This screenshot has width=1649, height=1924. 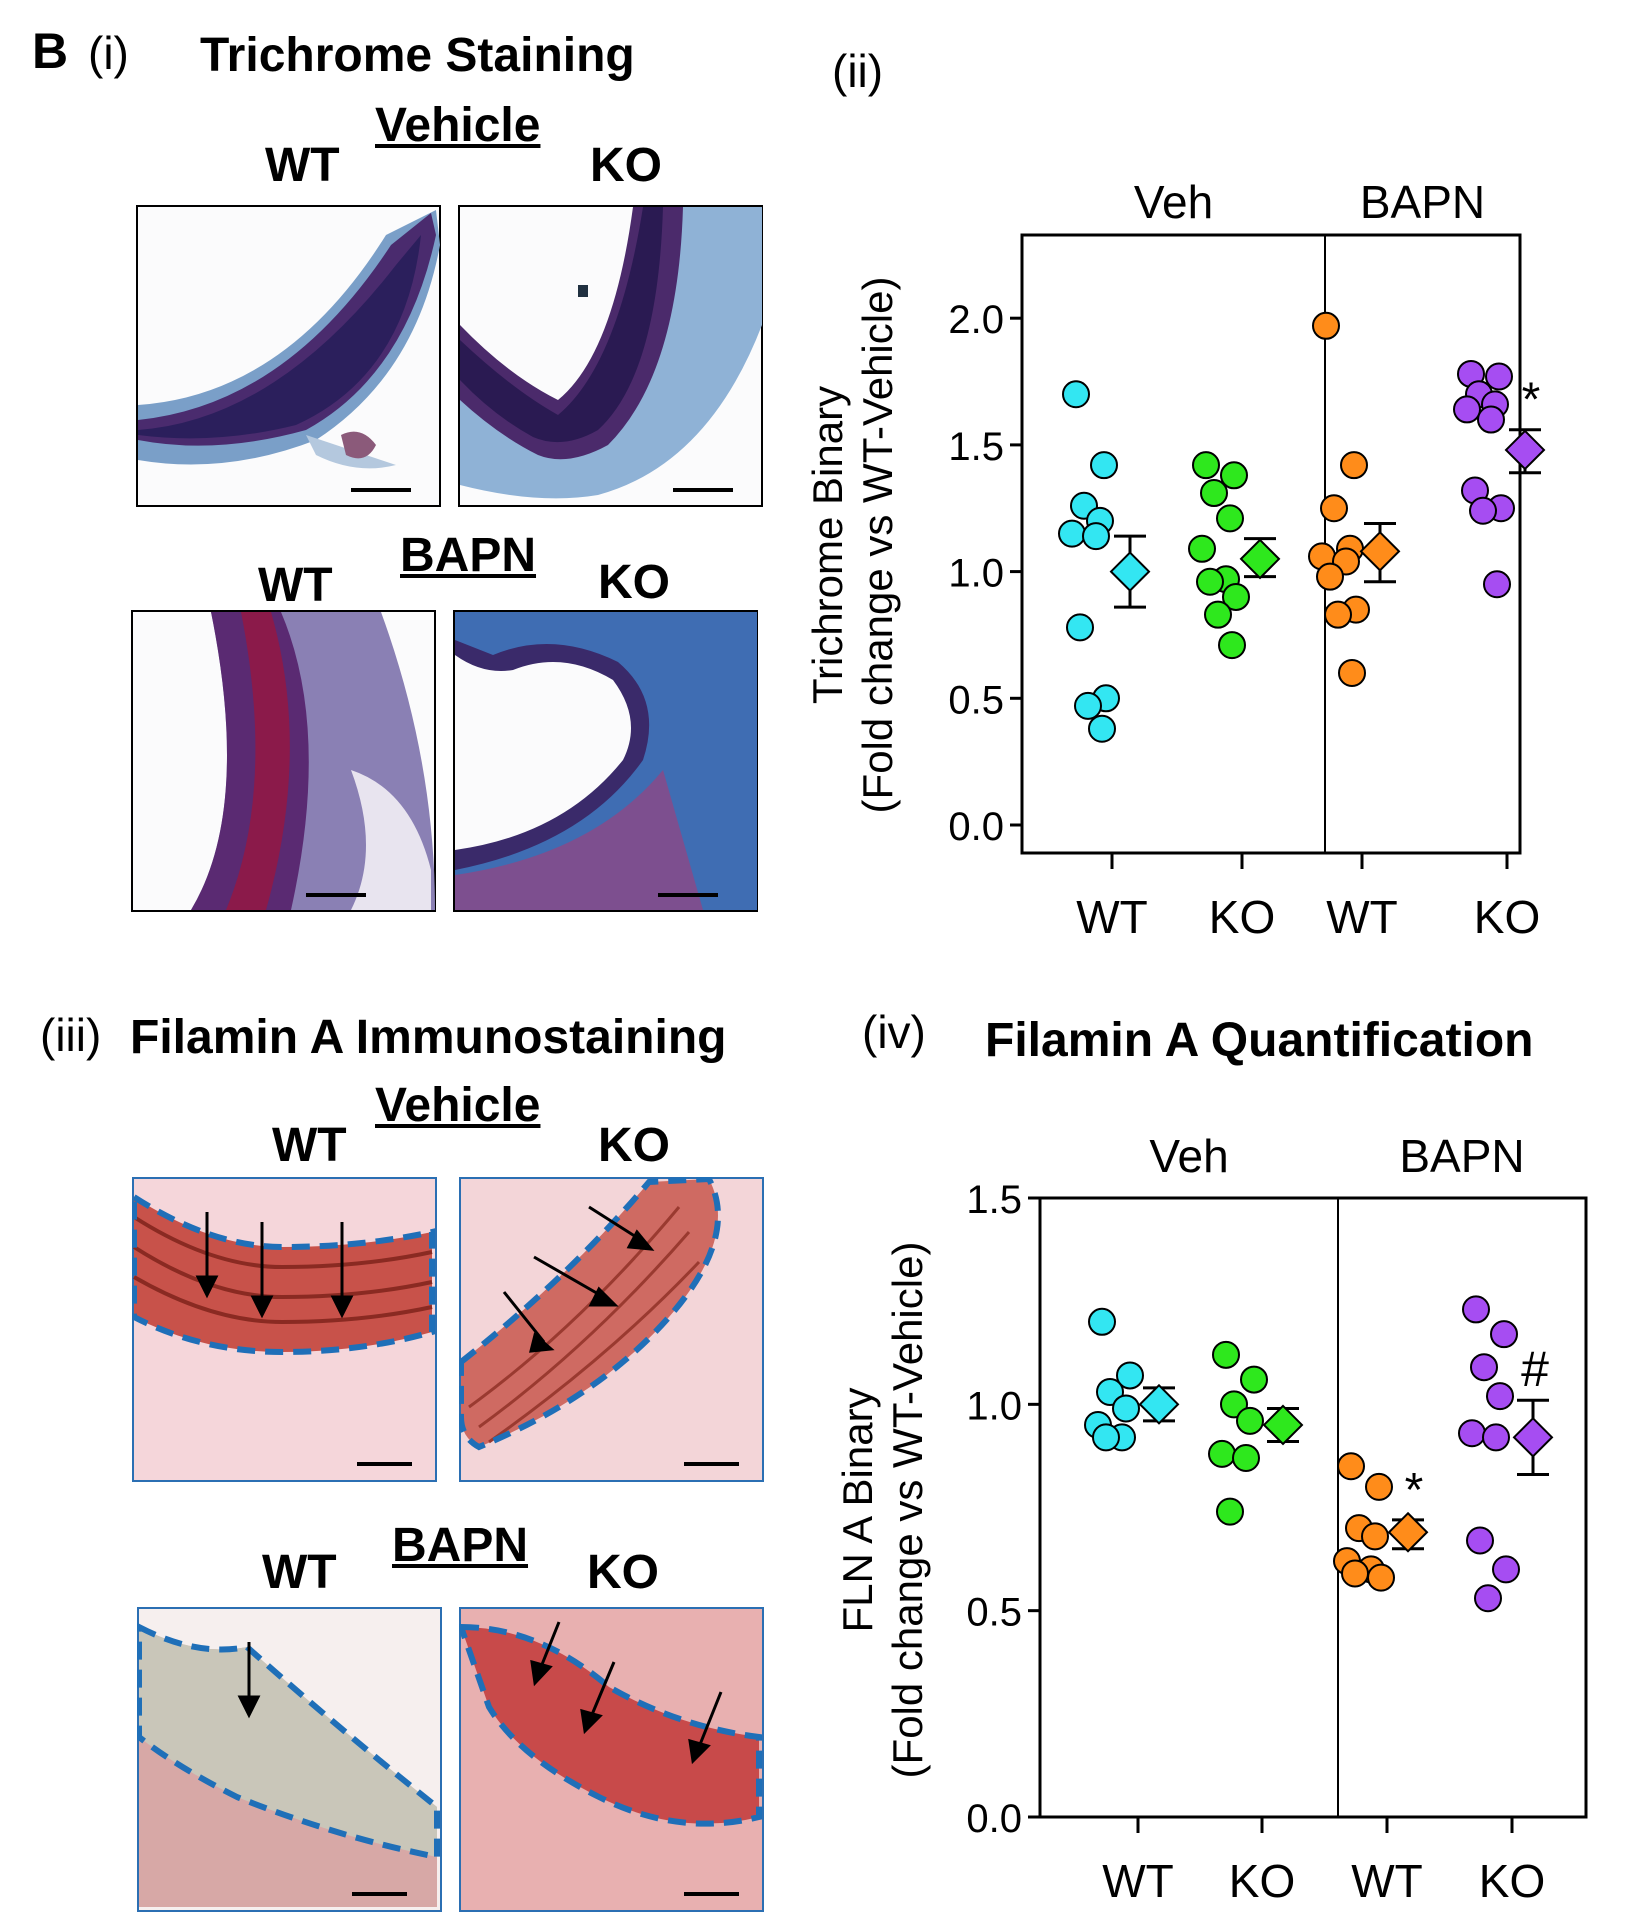 What do you see at coordinates (468, 555) in the screenshot?
I see `panel-i-bapn-label: BAPN` at bounding box center [468, 555].